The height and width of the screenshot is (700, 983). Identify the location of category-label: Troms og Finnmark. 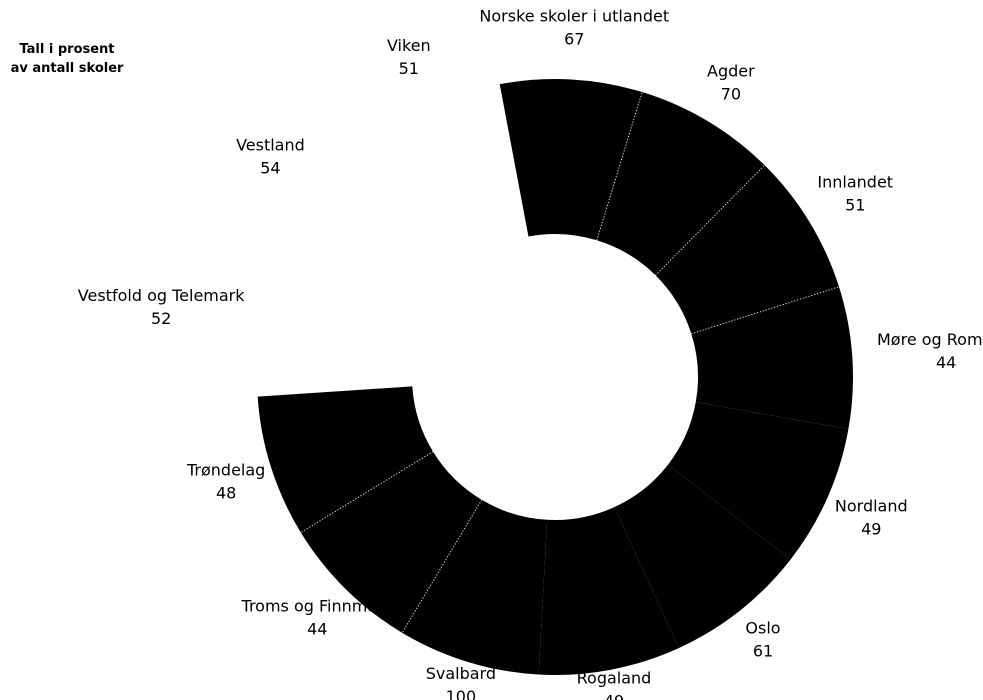
(317, 605).